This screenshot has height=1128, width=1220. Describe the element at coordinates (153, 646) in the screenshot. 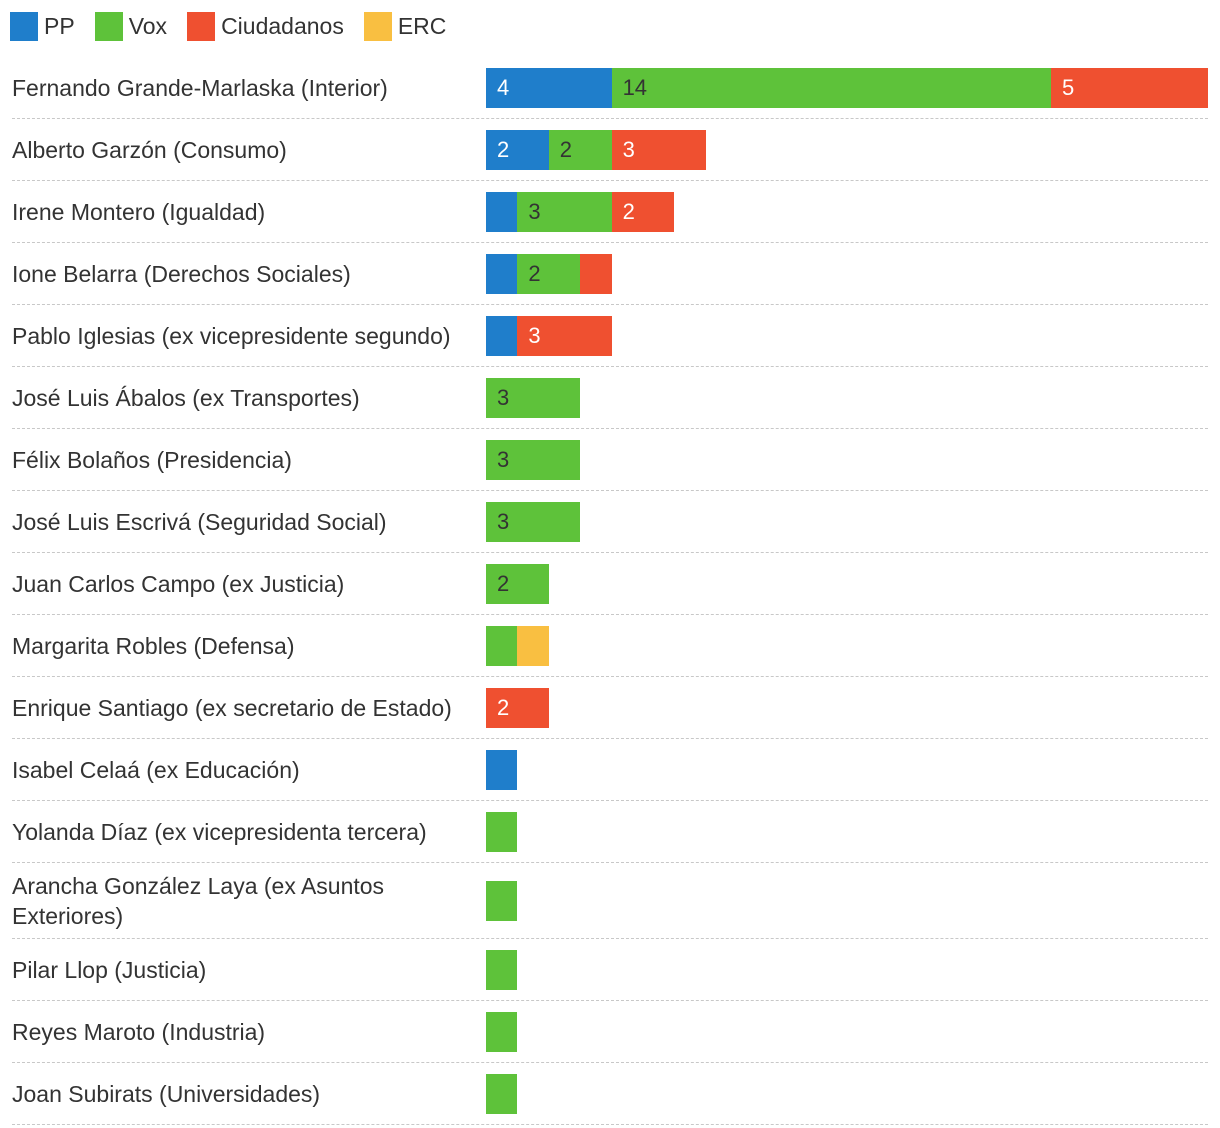

I see `category-label: Margarita Robles (Defensa)` at that location.